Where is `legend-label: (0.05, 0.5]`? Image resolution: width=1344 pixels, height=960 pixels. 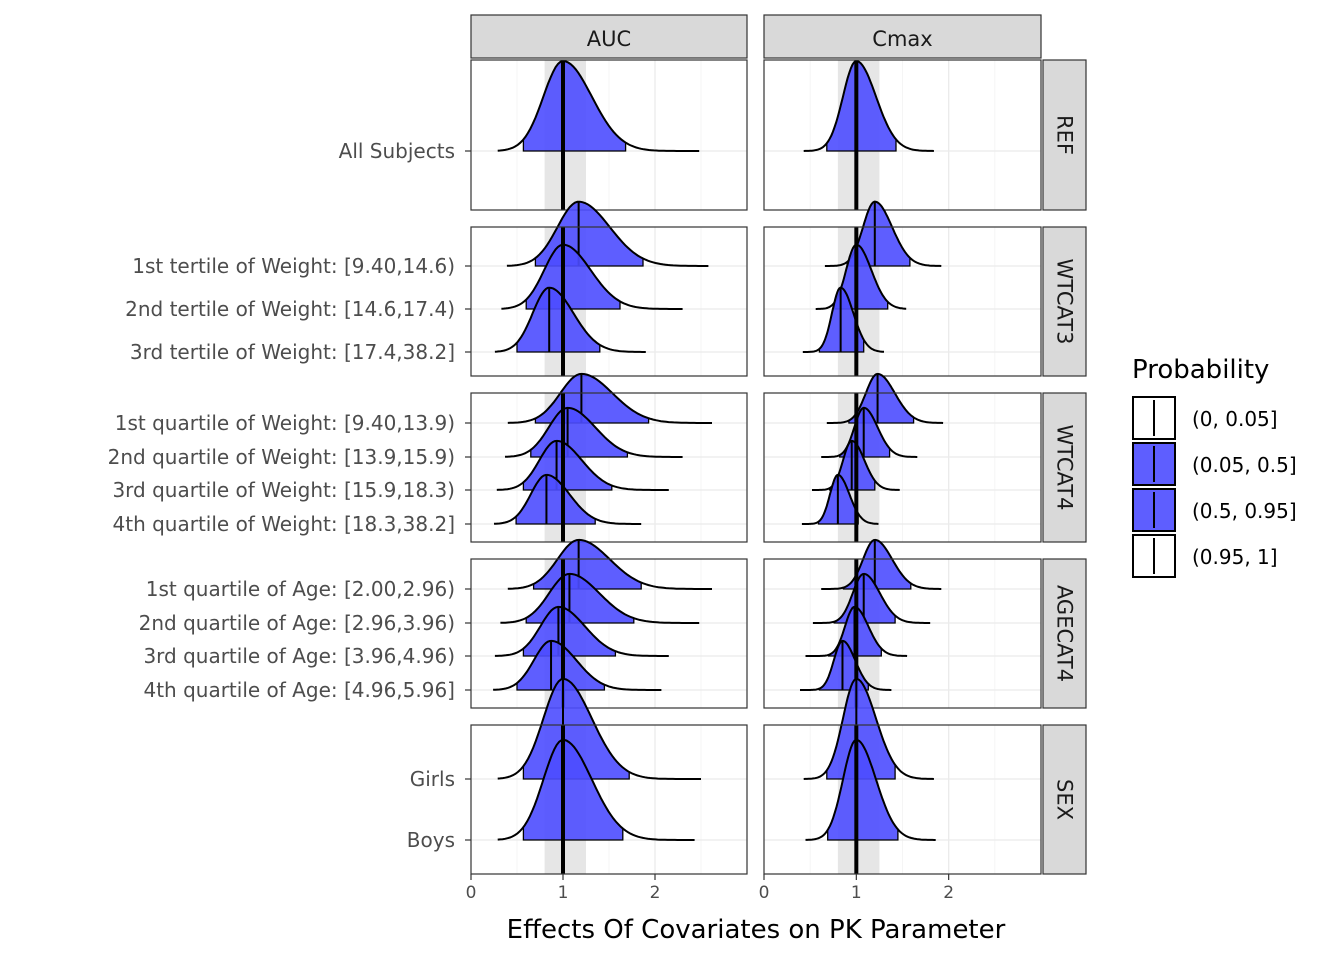
legend-label: (0.05, 0.5] is located at coordinates (1244, 465).